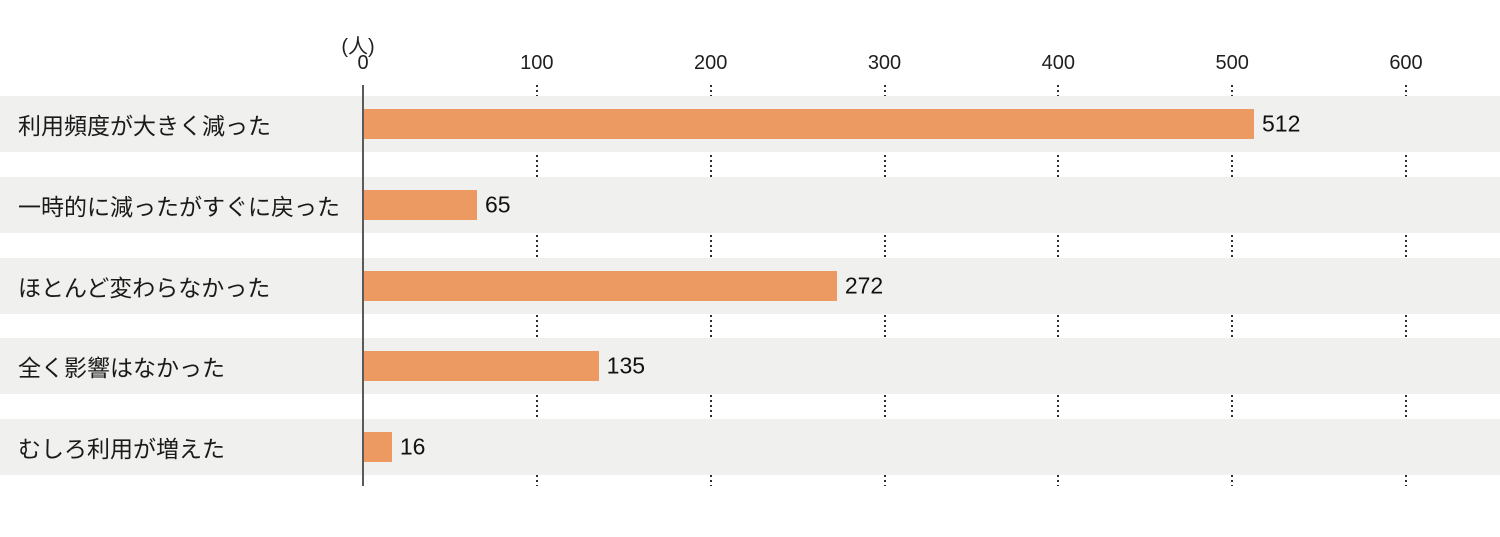 This screenshot has height=537, width=1500. What do you see at coordinates (1058, 63) in the screenshot?
I see `x-axis-tick-label: 400` at bounding box center [1058, 63].